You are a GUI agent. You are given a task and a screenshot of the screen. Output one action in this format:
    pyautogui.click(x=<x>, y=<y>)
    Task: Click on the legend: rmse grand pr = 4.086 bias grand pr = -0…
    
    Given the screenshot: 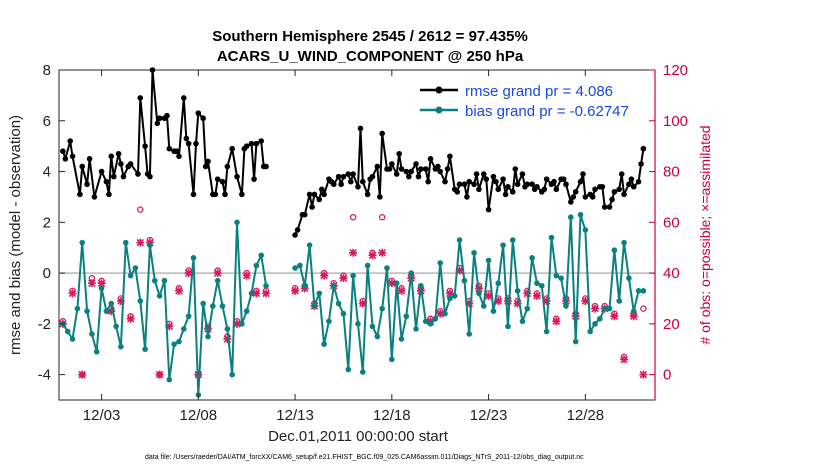 What is the action you would take?
    pyautogui.click(x=524, y=101)
    